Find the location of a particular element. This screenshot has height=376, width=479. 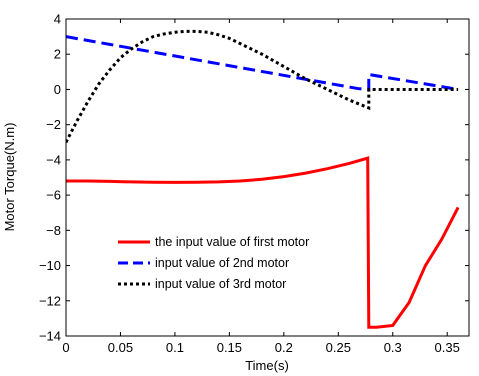

x-tick-label: 0.15 is located at coordinates (229, 347).